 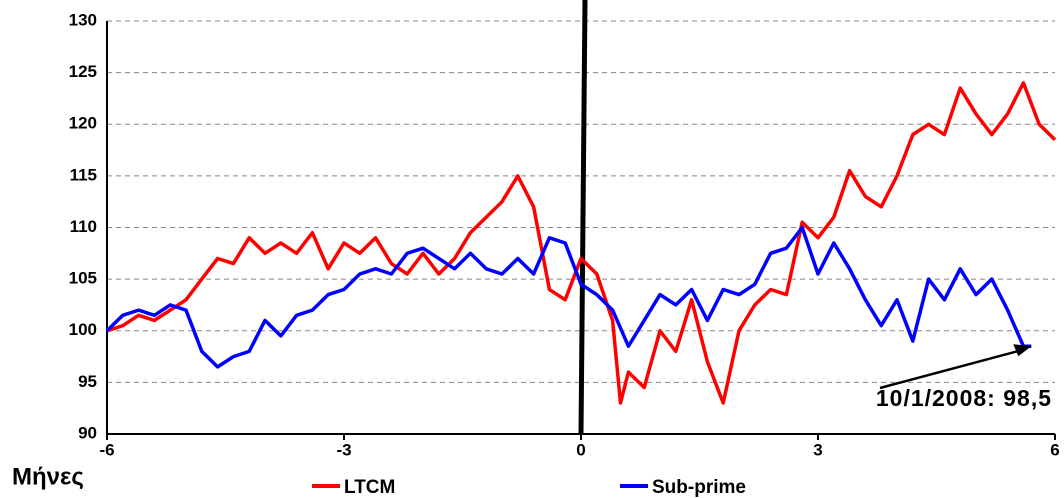 What do you see at coordinates (580, 449) in the screenshot?
I see `x-tick-label: 0` at bounding box center [580, 449].